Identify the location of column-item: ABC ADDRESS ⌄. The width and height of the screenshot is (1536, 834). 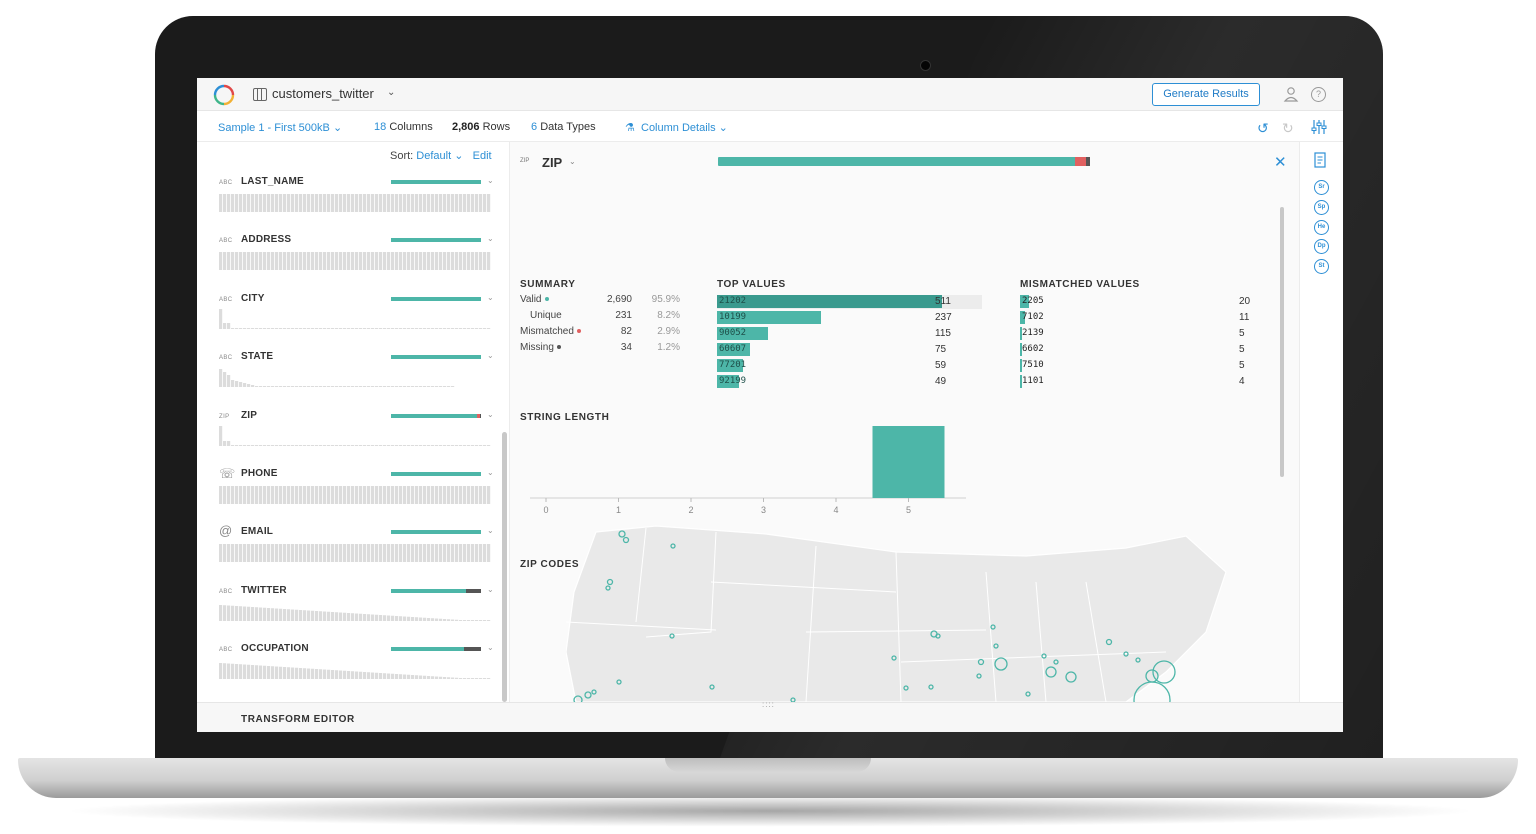
(355, 261).